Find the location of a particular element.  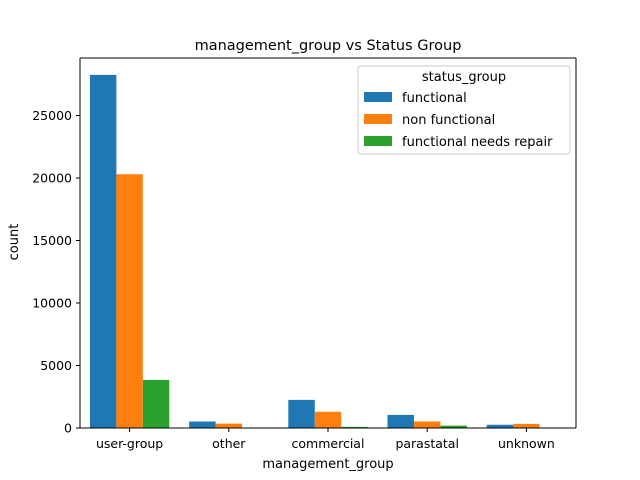

bar-user-group-functional-needs-repair is located at coordinates (156, 404).